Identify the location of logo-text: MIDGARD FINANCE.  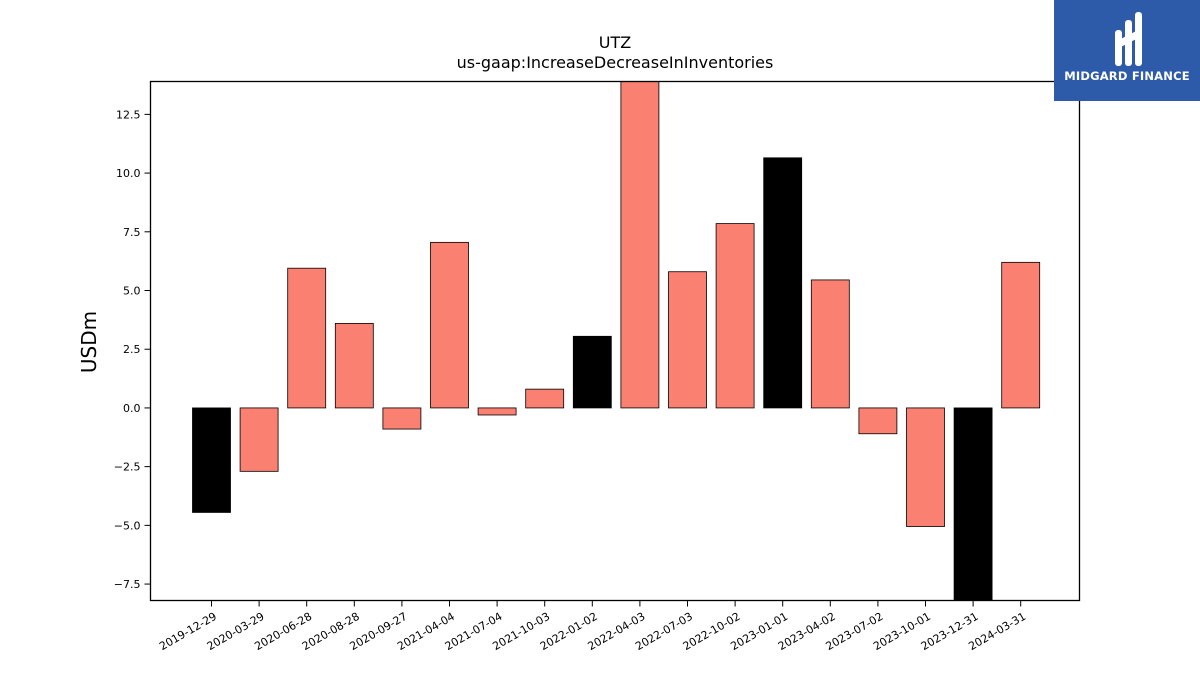
(1127, 76).